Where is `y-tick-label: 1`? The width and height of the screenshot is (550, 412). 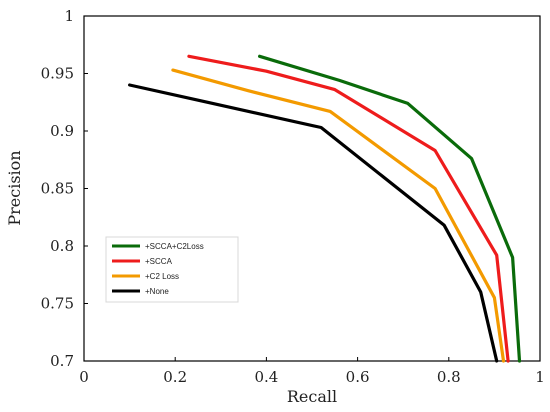
y-tick-label: 1 is located at coordinates (69, 16).